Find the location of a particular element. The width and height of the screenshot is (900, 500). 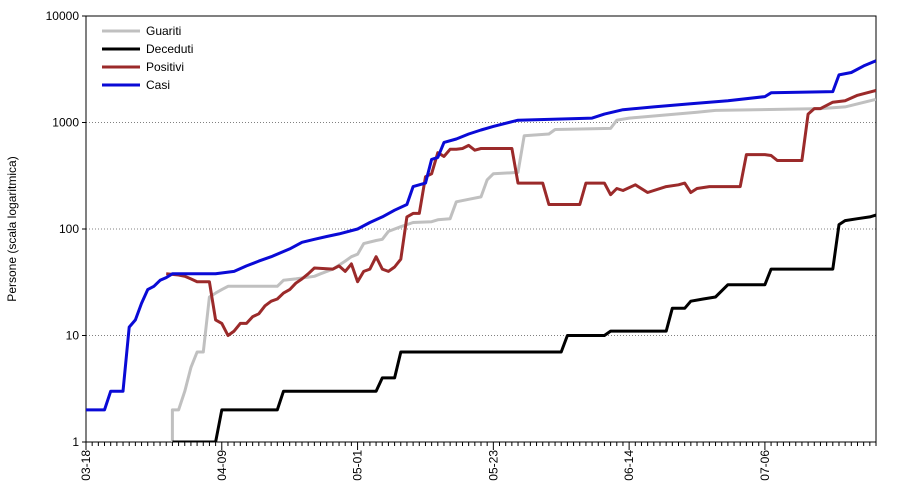

x-tick-label-0: 03-18 is located at coordinates (86, 465).